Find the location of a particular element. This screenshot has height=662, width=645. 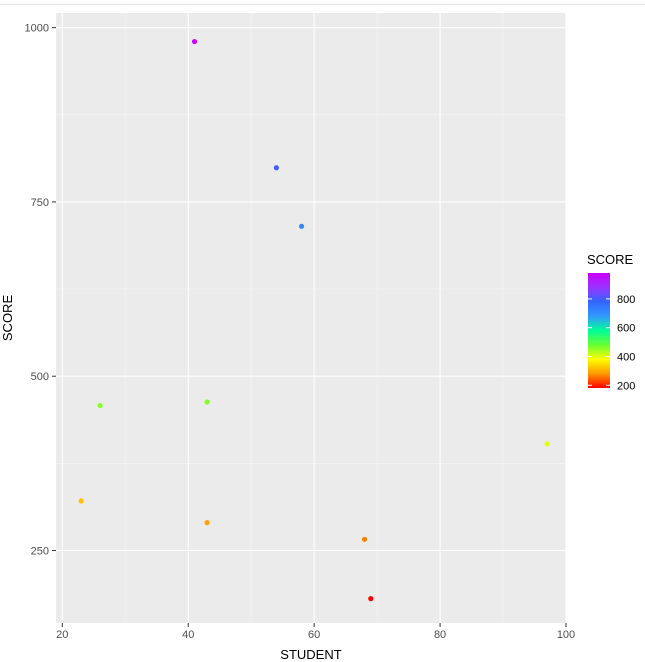

legend-tick-label: 400 is located at coordinates (626, 357).